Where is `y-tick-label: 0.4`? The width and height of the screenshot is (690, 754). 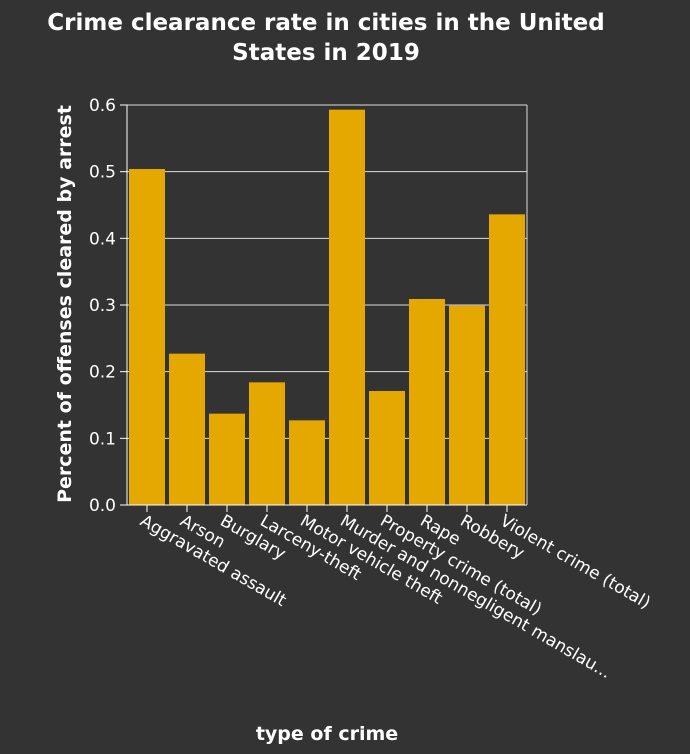 y-tick-label: 0.4 is located at coordinates (102, 239).